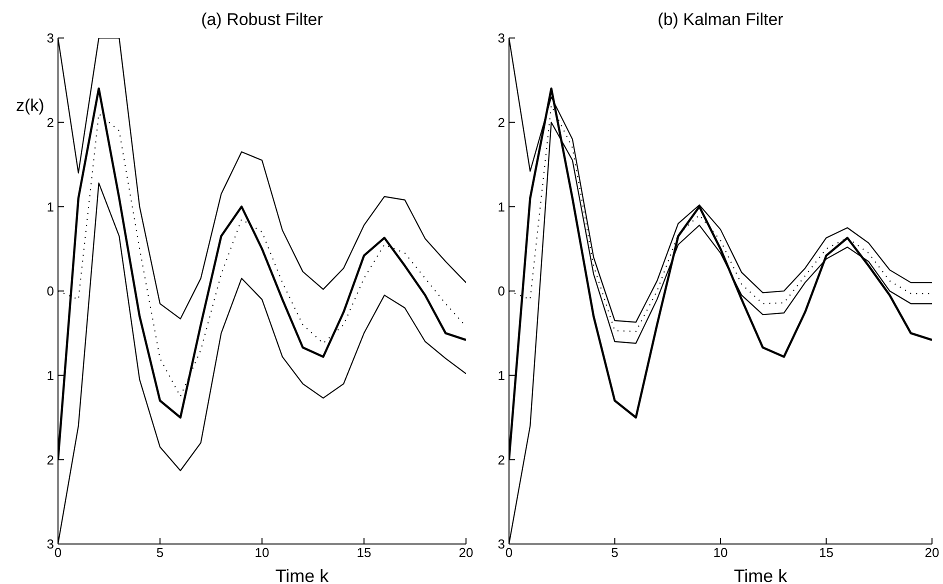 This screenshot has width=943, height=584. Describe the element at coordinates (262, 20) in the screenshot. I see `chart-title: (a) Robust Filter` at that location.